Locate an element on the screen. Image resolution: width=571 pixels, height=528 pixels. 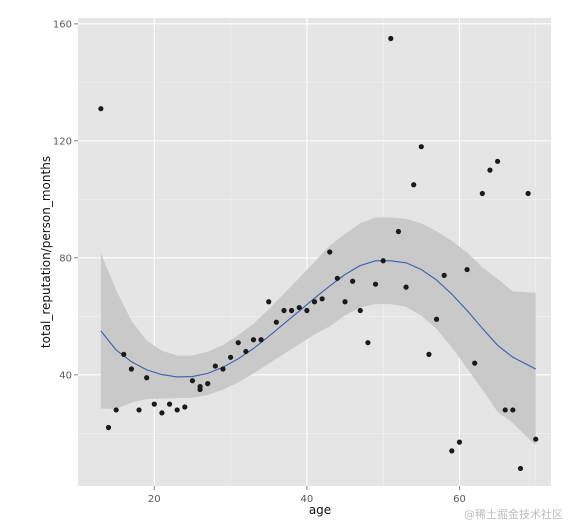
y-tick-label: 160 is located at coordinates (62, 24).